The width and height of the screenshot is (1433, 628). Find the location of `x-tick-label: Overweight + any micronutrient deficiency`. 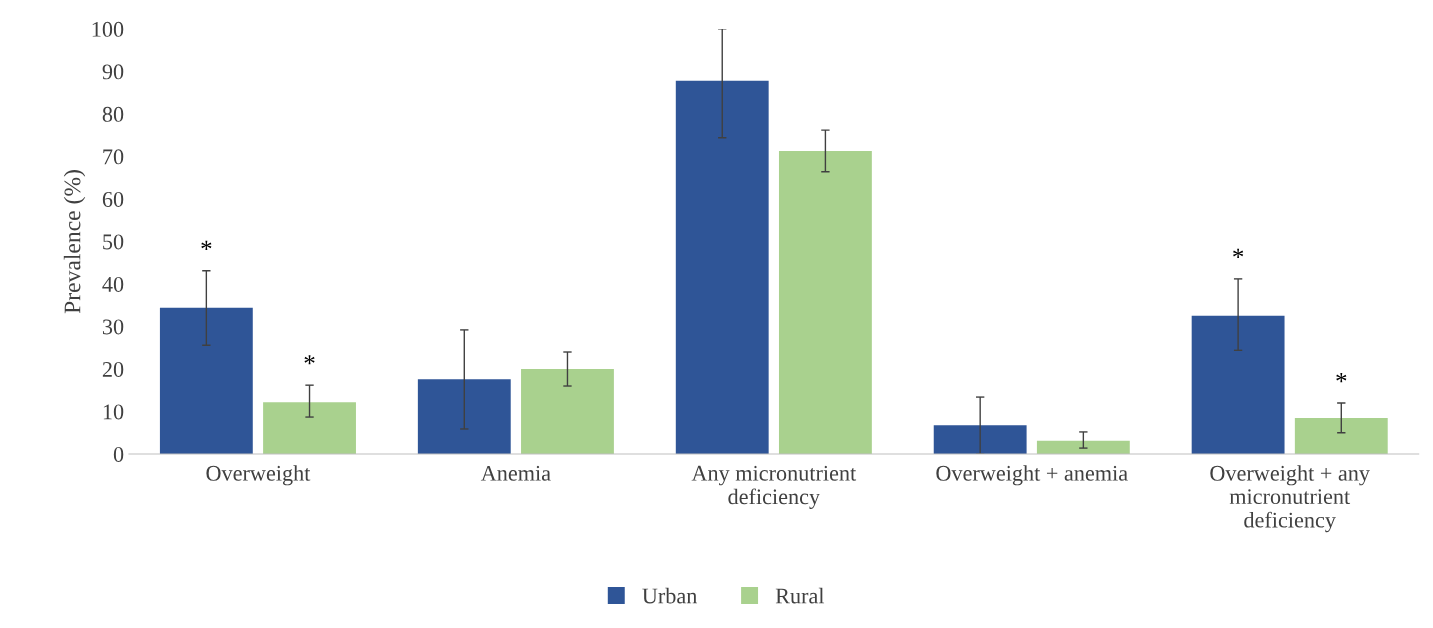

x-tick-label: Overweight + any micronutrient deficiency is located at coordinates (1290, 499).